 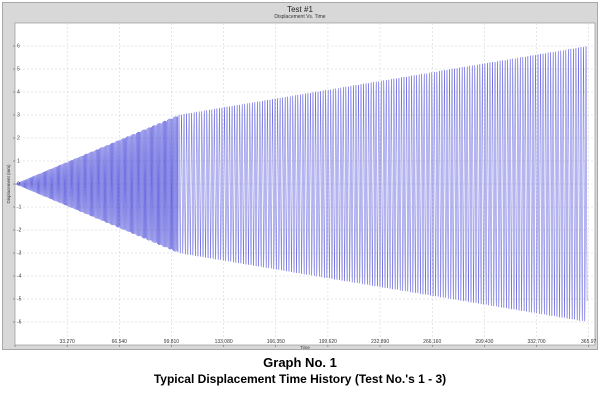 I want to click on y-tick-label: 4, so click(x=18, y=93).